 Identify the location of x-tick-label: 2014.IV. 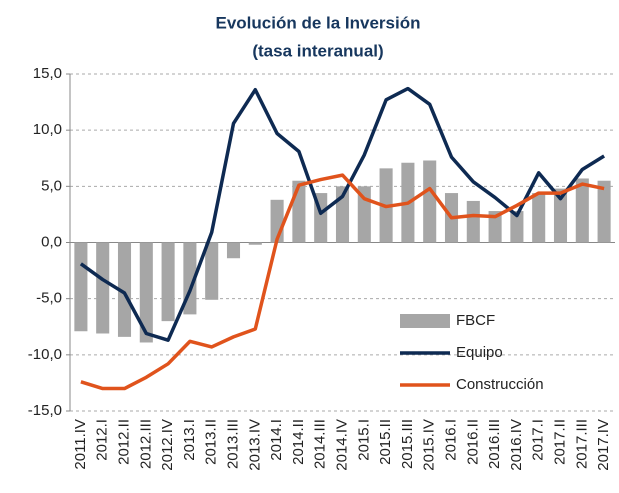
(341, 445).